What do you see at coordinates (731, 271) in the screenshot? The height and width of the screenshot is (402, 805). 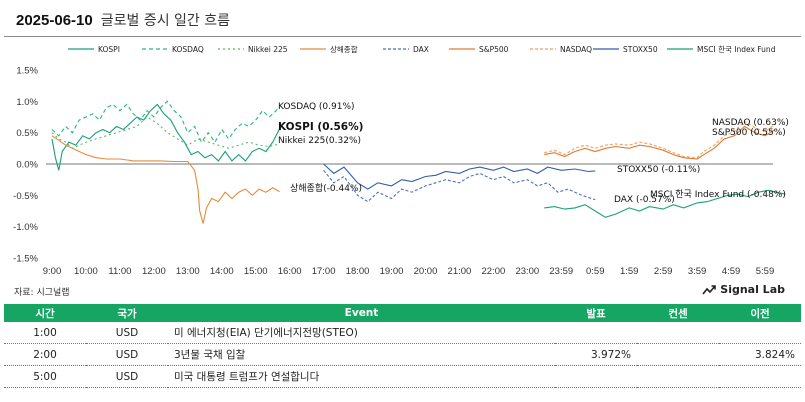 I see `x-tick-label: 4:59` at bounding box center [731, 271].